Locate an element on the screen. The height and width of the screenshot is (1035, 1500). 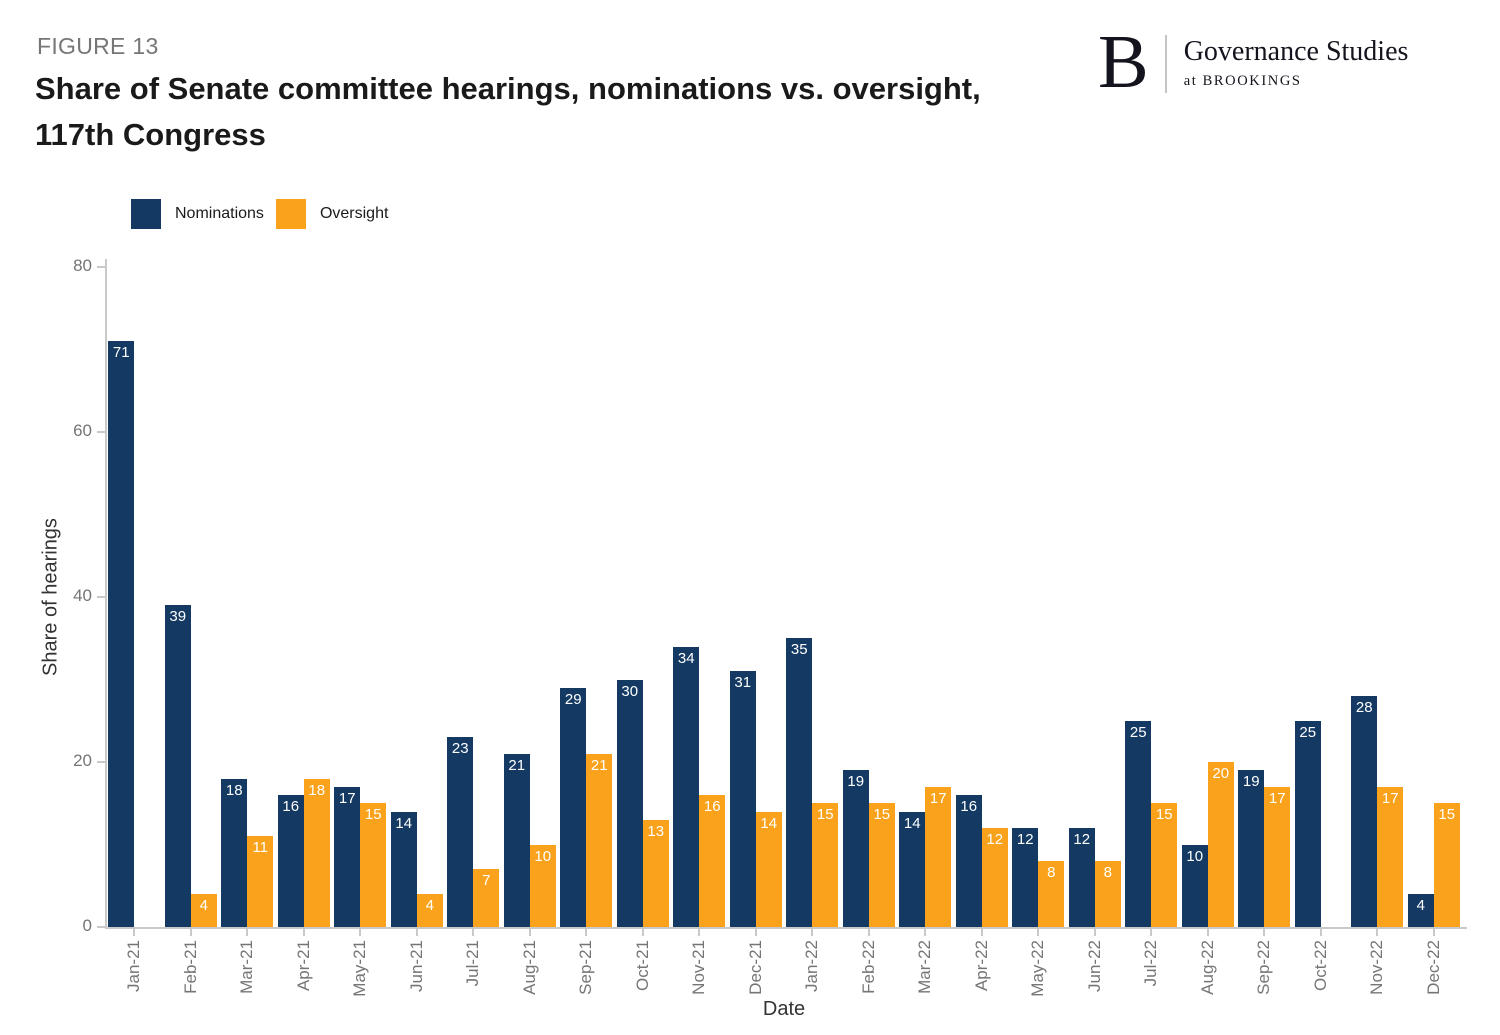
bar-nominations-may-22: 12 is located at coordinates (1025, 877).